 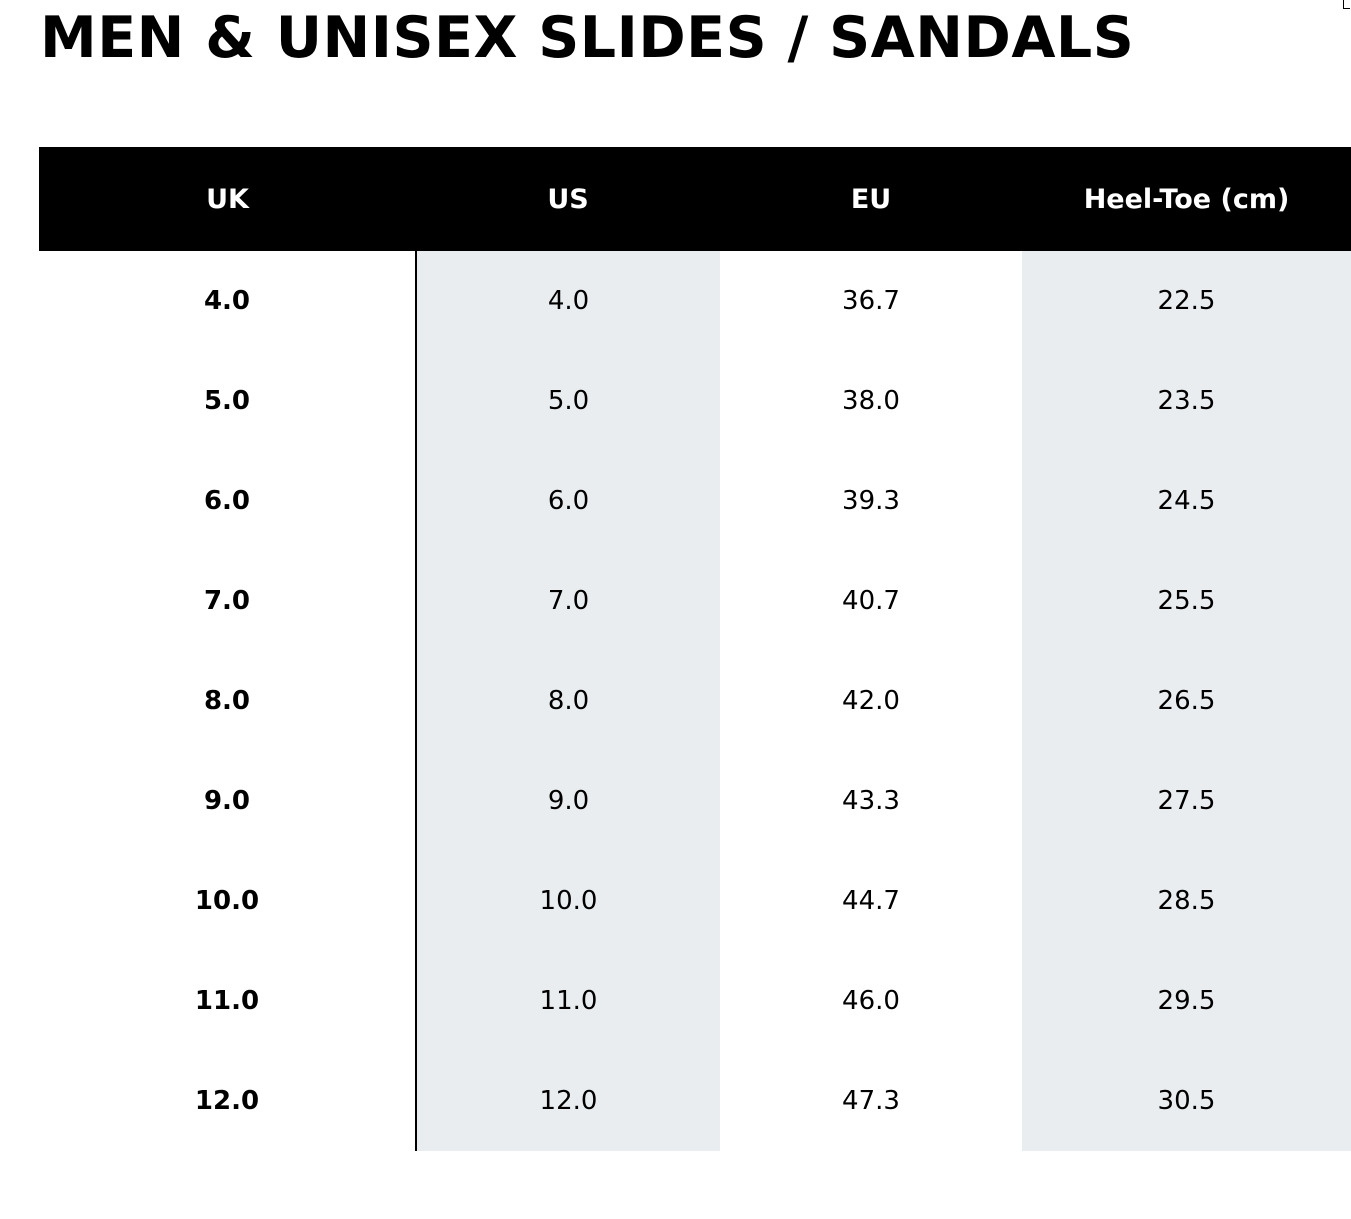 I want to click on cell-us: 5.0, so click(x=568, y=401).